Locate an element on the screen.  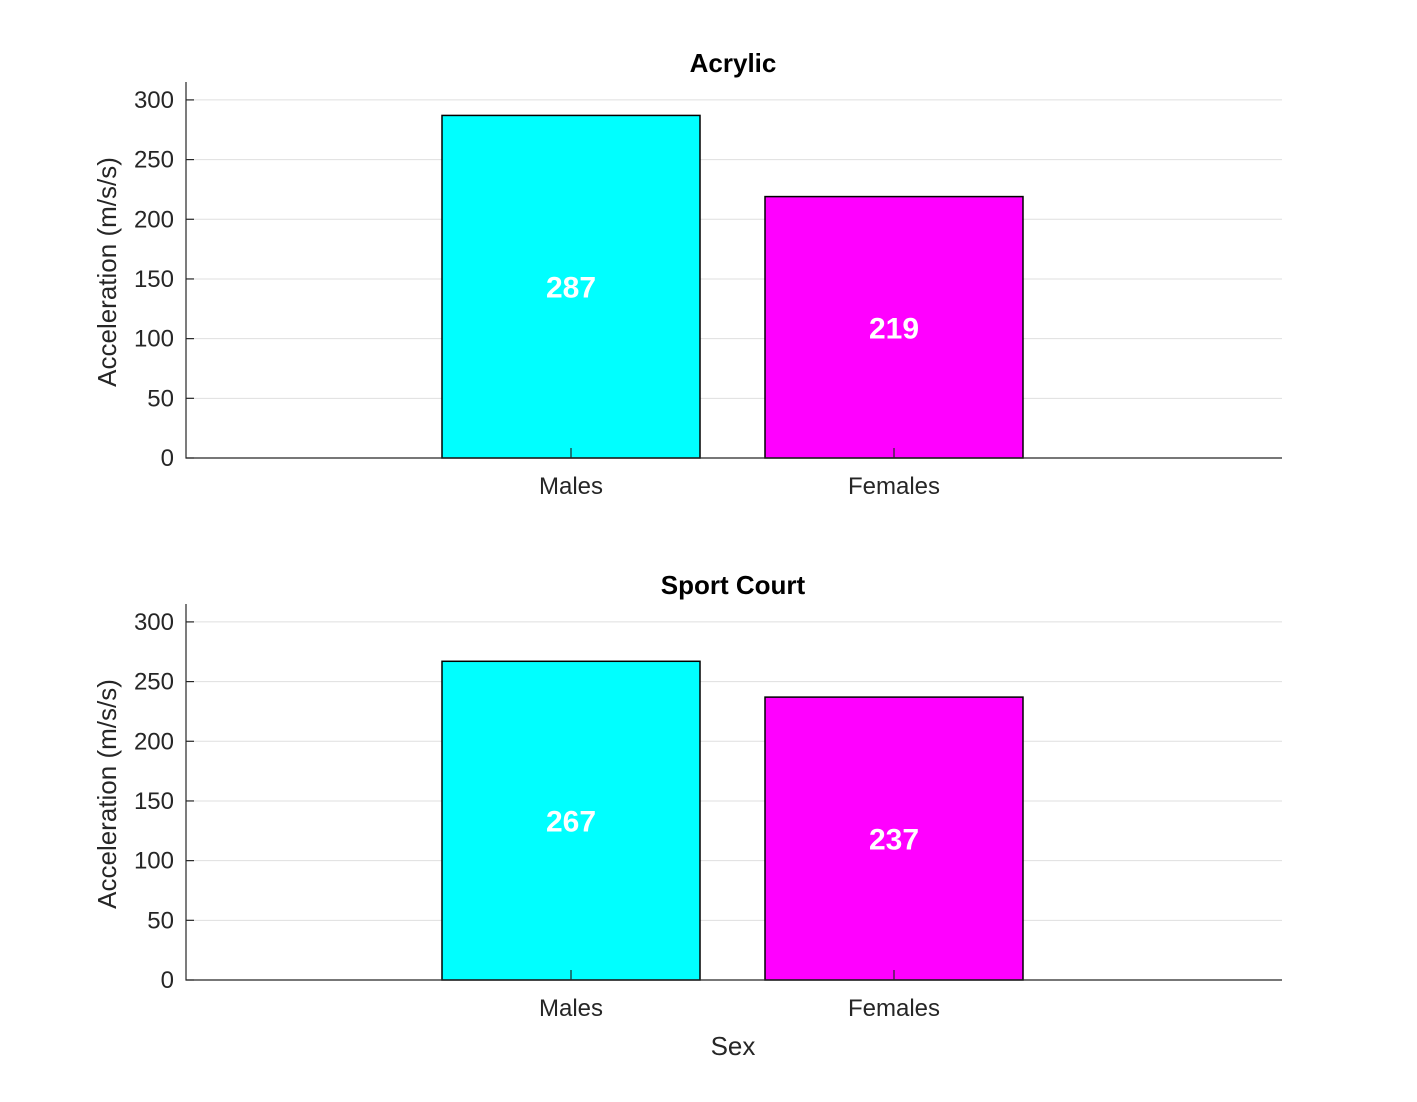
data-label: 219 is located at coordinates (894, 328).